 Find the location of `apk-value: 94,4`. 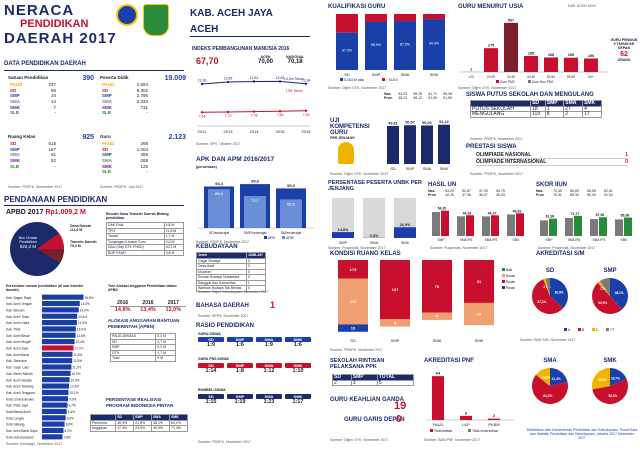

apk-value: 94,4 is located at coordinates (219, 183).